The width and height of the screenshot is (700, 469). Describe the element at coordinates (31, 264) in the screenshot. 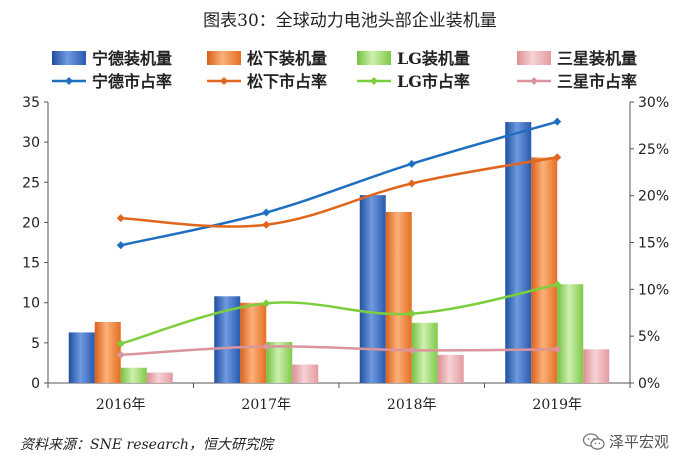

I see `y-left-tick-label: 15` at that location.